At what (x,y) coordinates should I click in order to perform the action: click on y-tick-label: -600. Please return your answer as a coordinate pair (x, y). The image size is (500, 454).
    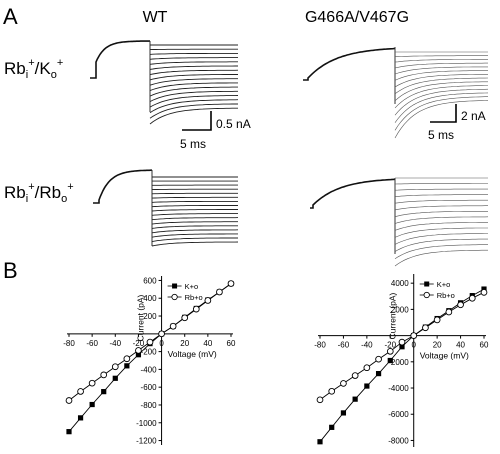
    Looking at the image, I should click on (149, 387).